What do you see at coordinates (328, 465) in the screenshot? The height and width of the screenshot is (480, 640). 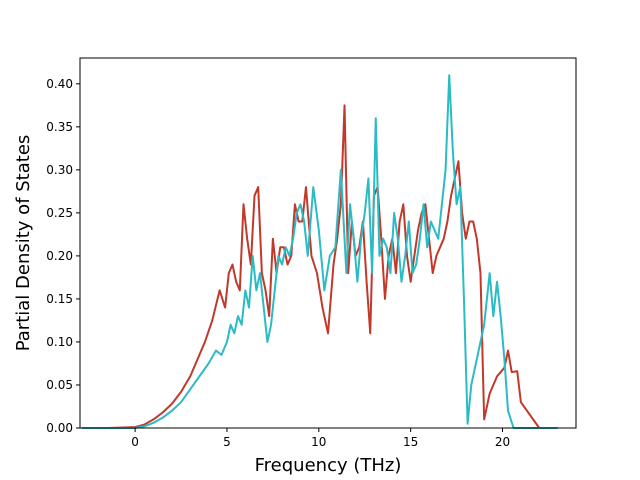 I see `x-axis-label: Frequency (THz)` at bounding box center [328, 465].